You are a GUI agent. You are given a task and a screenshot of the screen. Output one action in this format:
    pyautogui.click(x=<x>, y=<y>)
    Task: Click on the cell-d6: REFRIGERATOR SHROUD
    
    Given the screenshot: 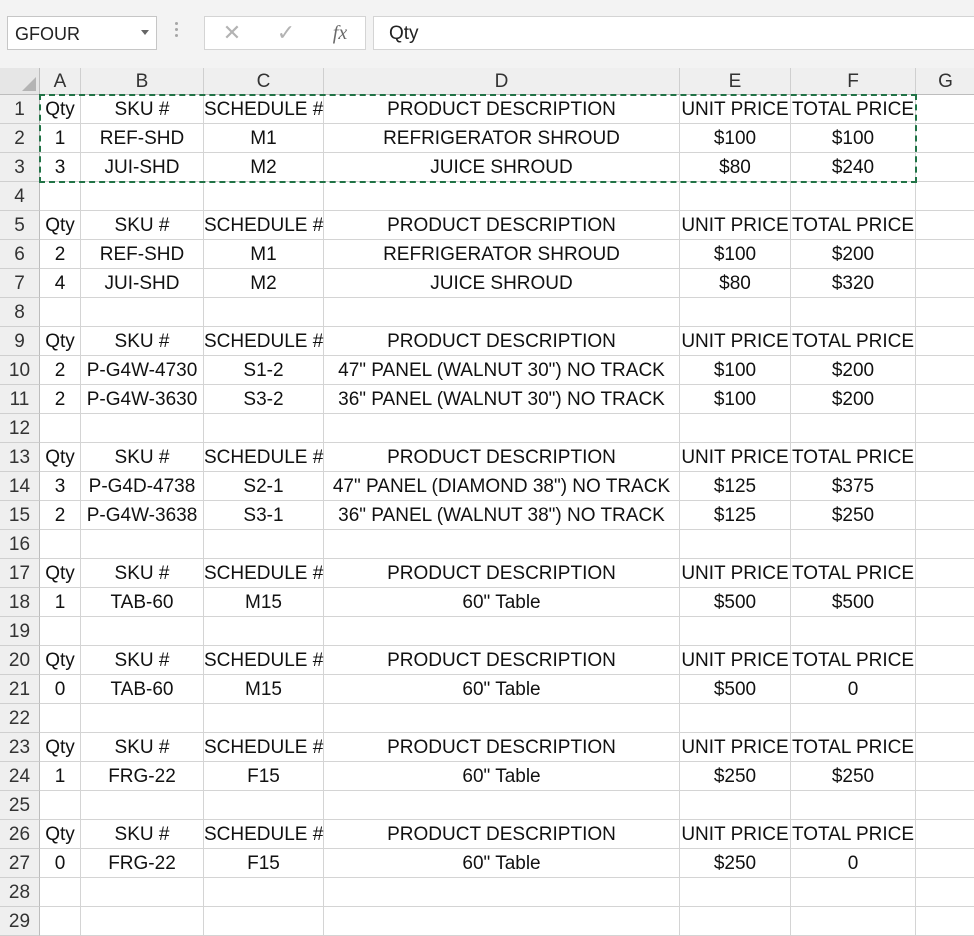 What is the action you would take?
    pyautogui.click(x=502, y=254)
    